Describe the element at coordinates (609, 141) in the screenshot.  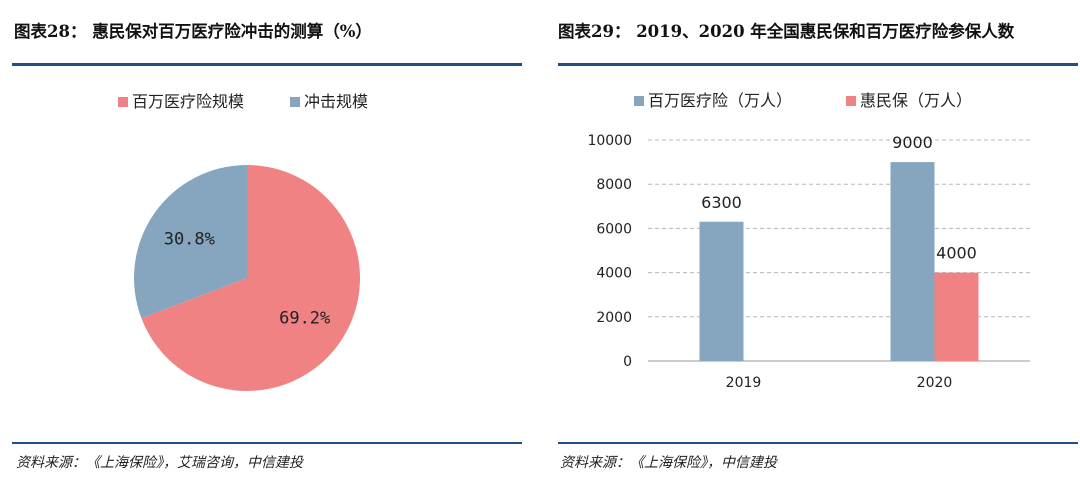
I see `y-tick-label-10000: 10000` at that location.